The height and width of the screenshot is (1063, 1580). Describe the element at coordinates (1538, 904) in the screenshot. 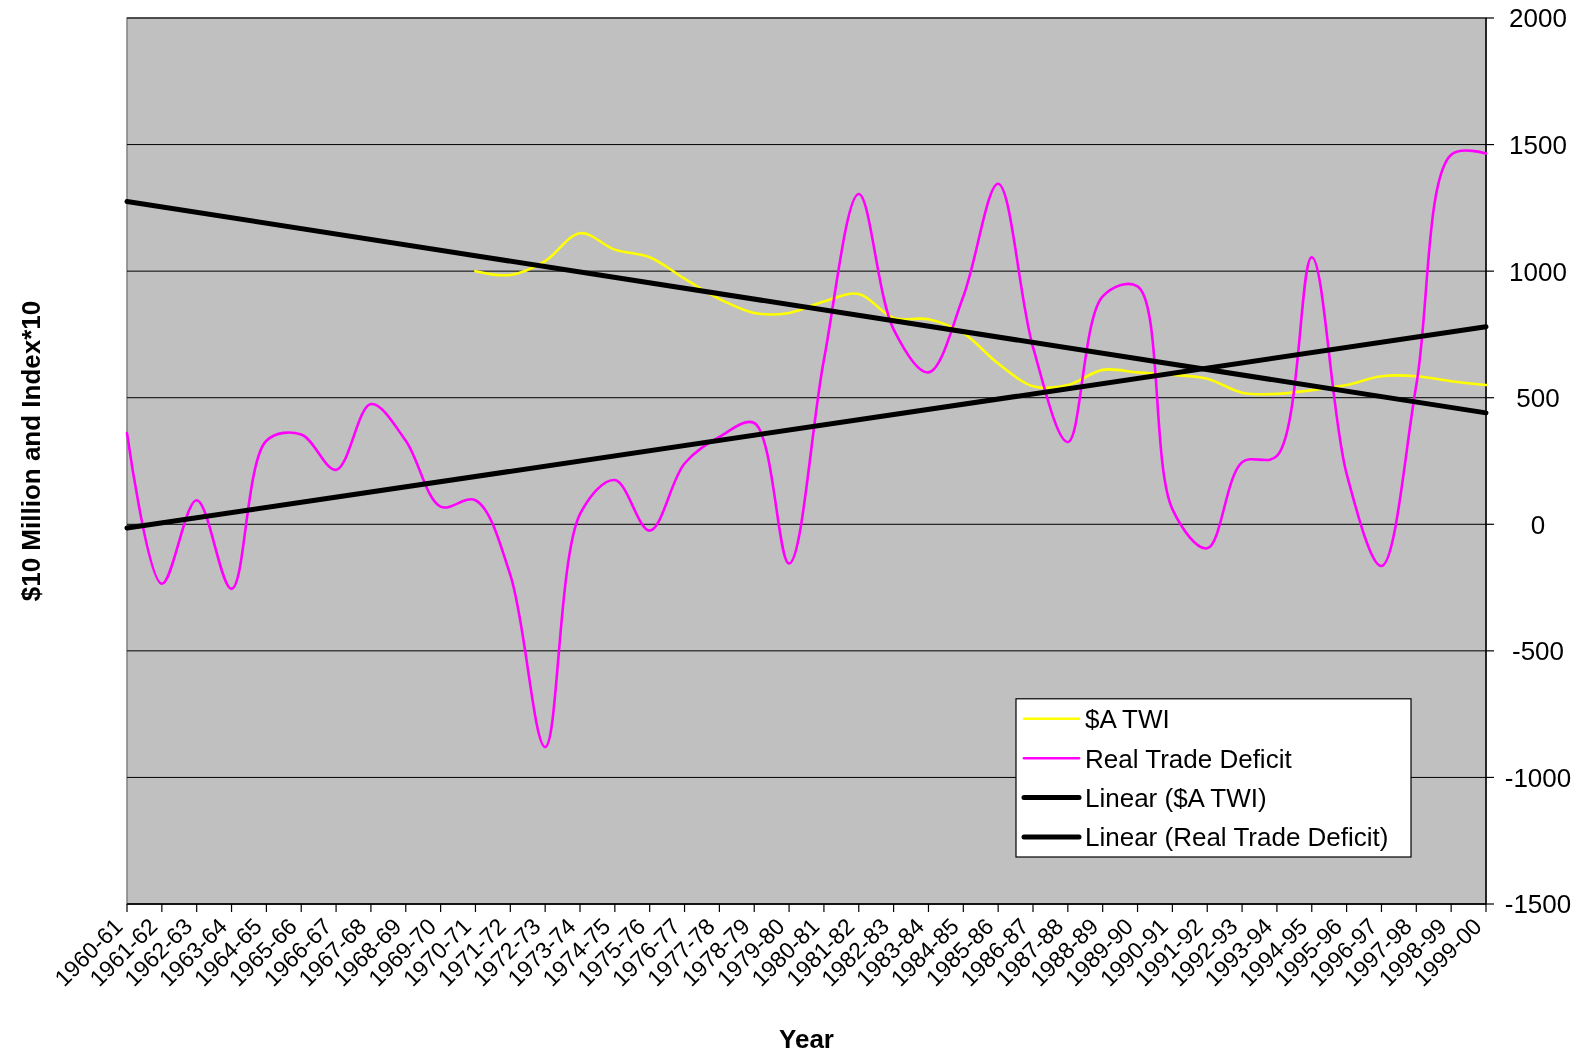

I see `y-tick-label: -1500` at that location.